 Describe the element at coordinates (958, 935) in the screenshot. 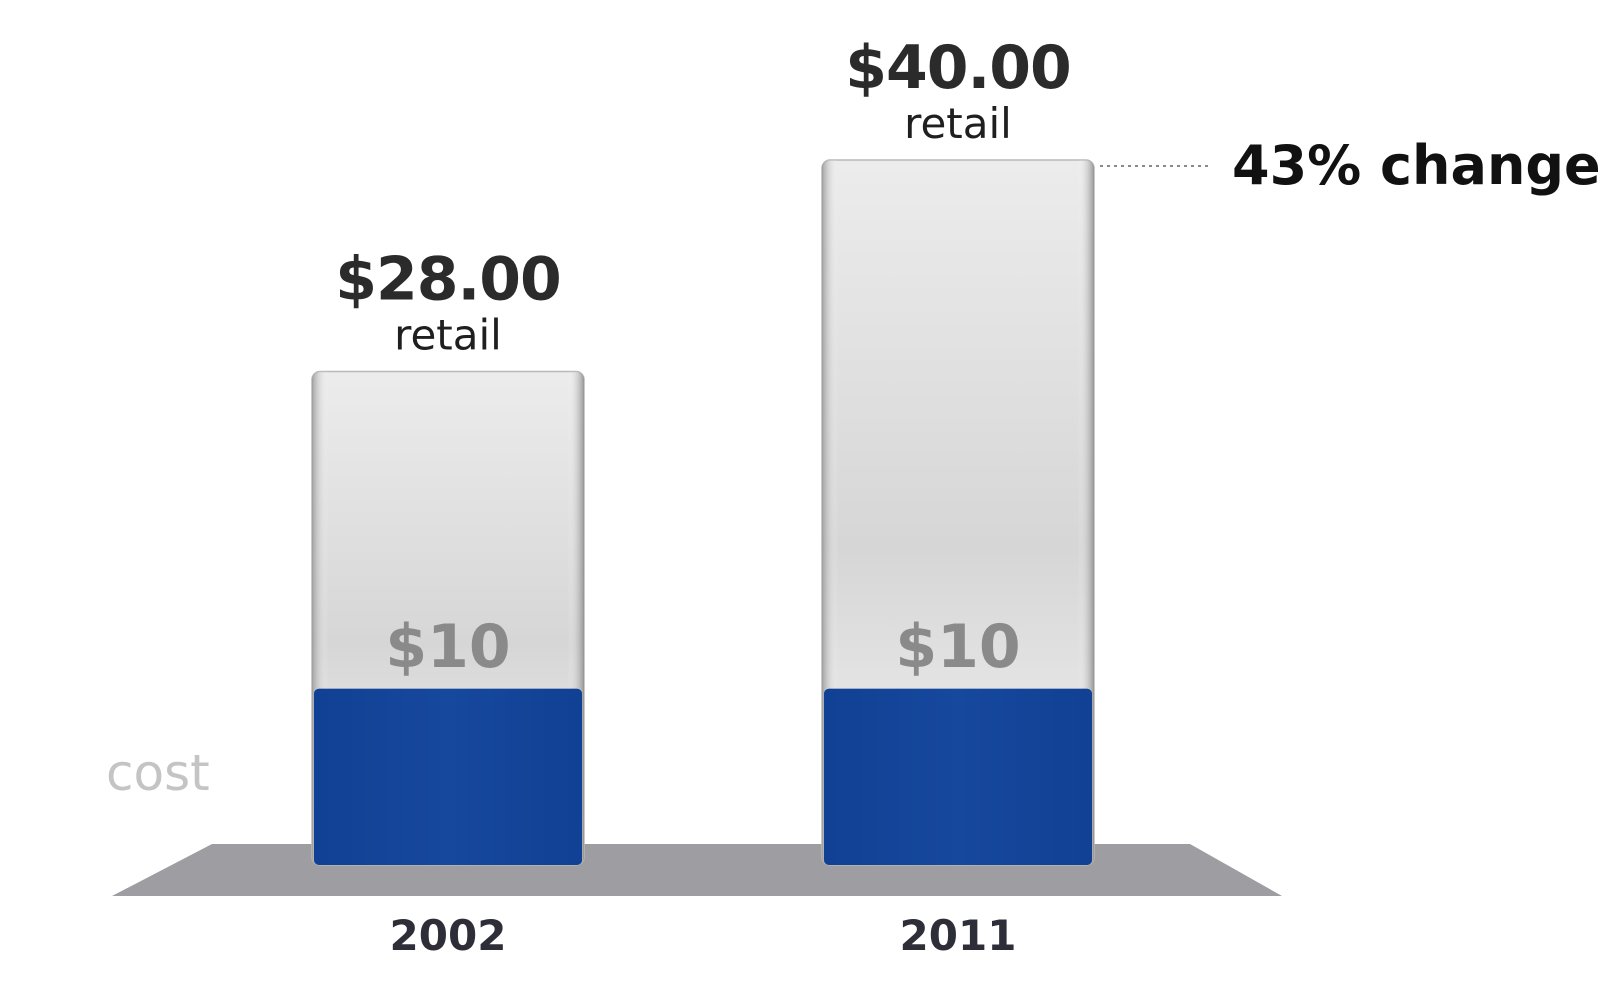

I see `x-tick-label-2011: 2011` at that location.